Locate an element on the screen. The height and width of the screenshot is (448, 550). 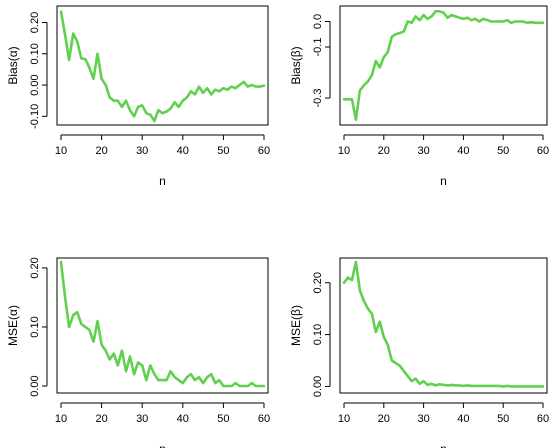
y-axis-label: MSE(α) is located at coordinates (13, 325).